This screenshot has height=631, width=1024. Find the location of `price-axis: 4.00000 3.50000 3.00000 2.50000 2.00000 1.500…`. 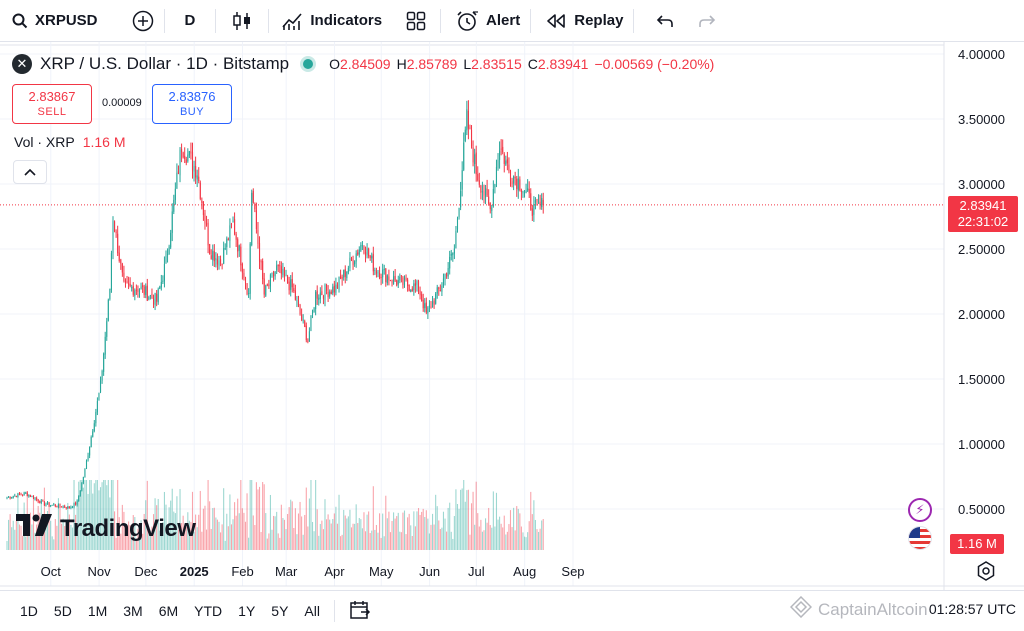

price-axis: 4.00000 3.50000 3.00000 2.50000 2.00000 1.500… is located at coordinates (981, 282).